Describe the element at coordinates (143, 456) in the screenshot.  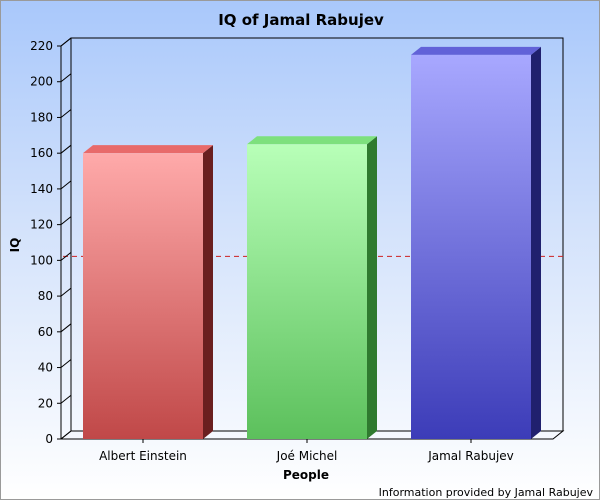
I see `x-tick-label: Albert Einstein` at that location.